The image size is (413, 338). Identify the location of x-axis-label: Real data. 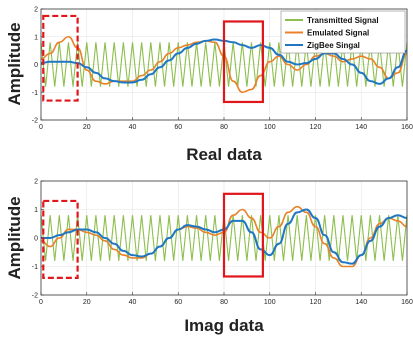
(224, 154).